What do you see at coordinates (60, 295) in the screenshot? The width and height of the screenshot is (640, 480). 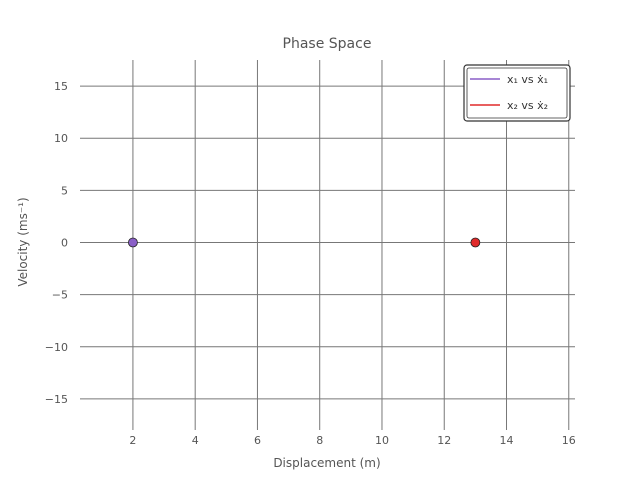 I see `y-tick-label: −5` at bounding box center [60, 295].